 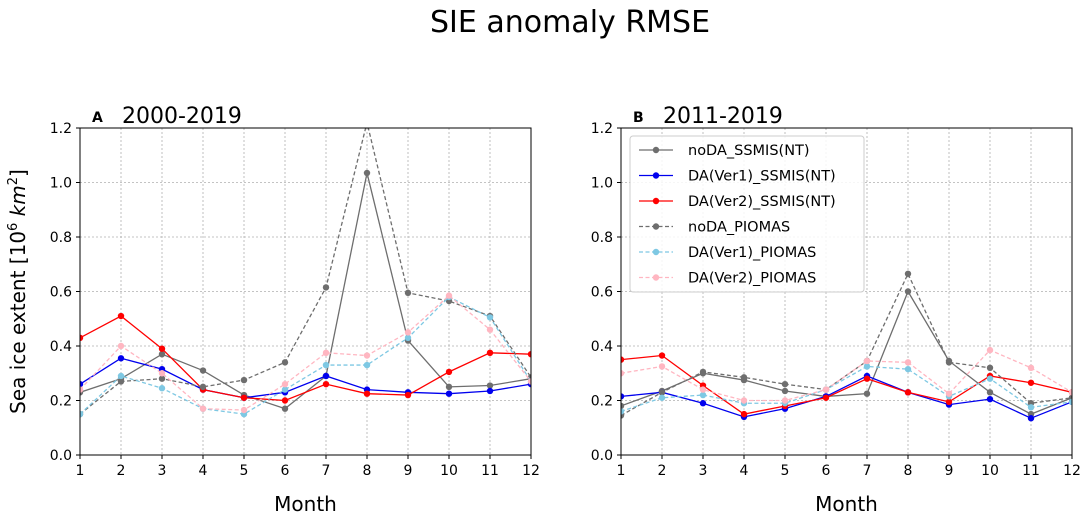 I want to click on x-tick-label: 8, so click(x=367, y=471).